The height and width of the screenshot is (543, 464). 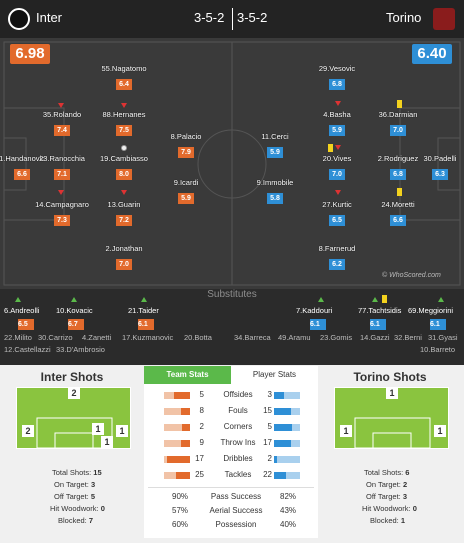 What do you see at coordinates (124, 220) in the screenshot?
I see `player-rating: 7.2` at bounding box center [124, 220].